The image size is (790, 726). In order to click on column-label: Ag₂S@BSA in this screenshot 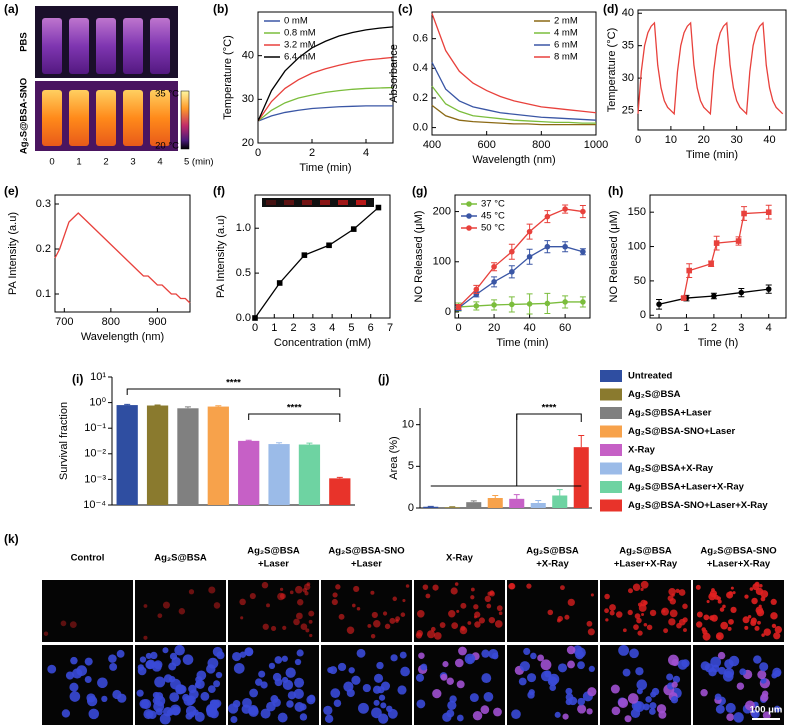, I will do `click(180, 558)`.